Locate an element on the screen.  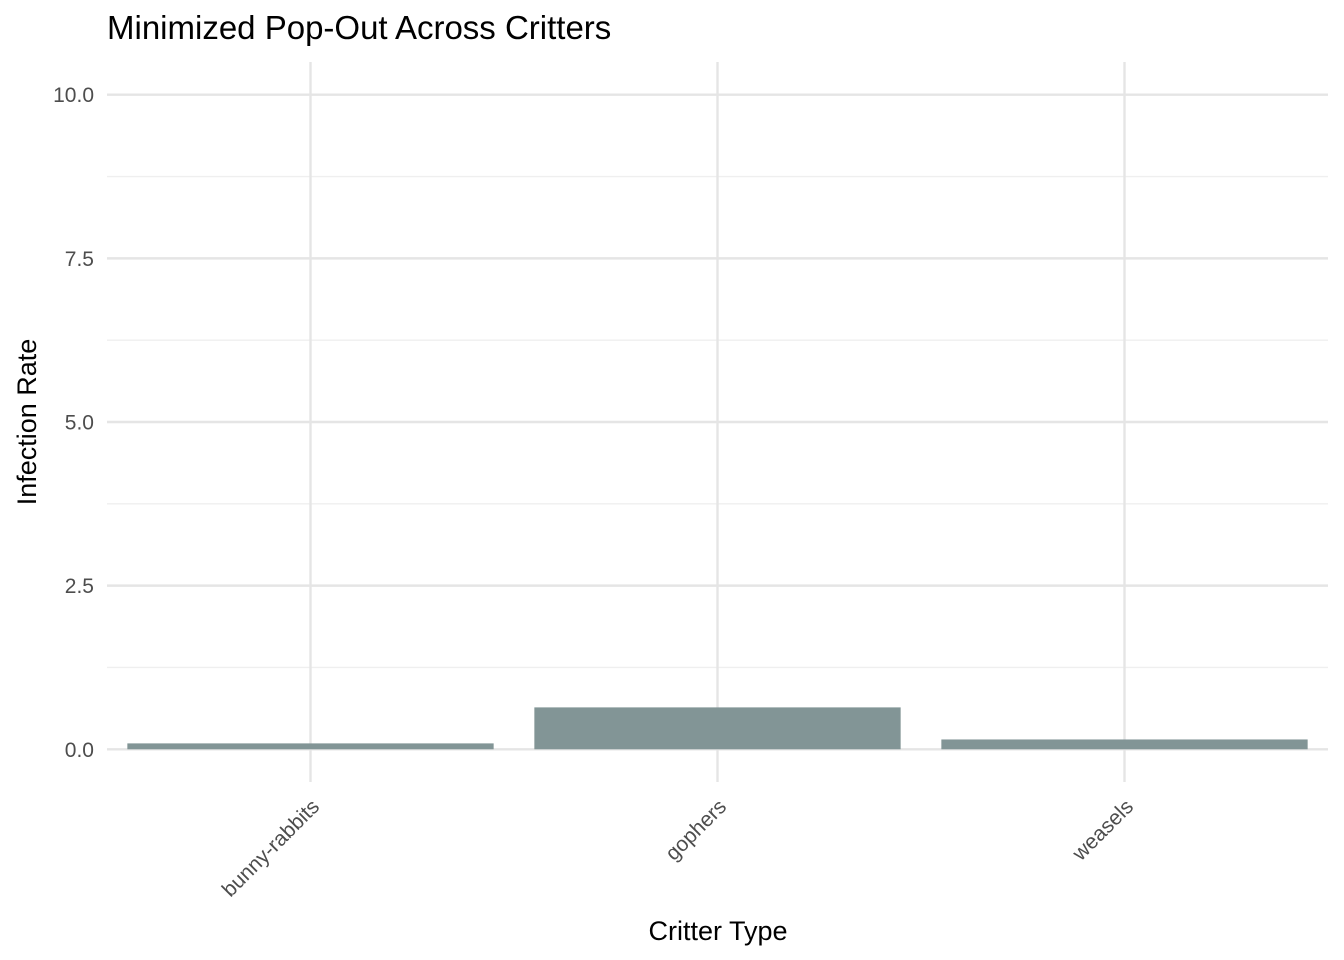
x-axis-title: Critter Type is located at coordinates (717, 931).